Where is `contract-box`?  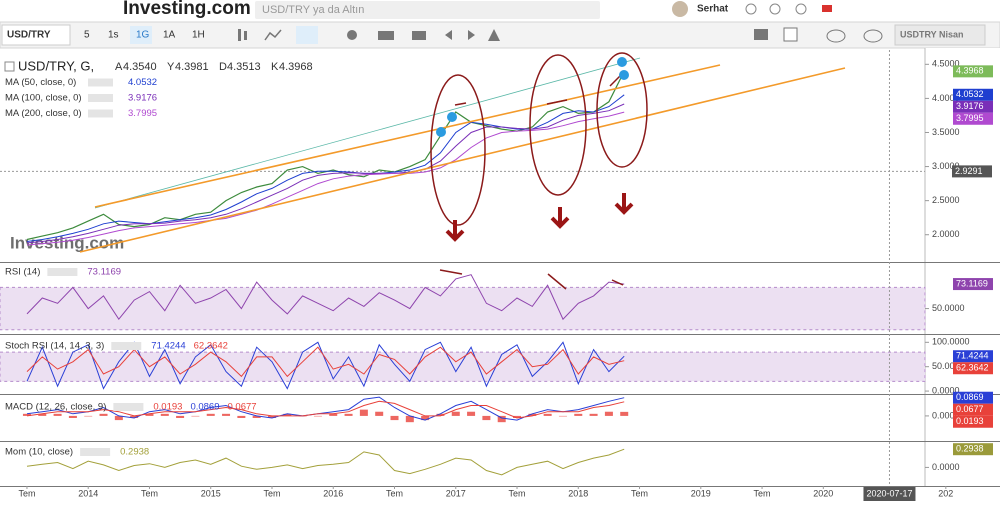
contract-box is located at coordinates (940, 35).